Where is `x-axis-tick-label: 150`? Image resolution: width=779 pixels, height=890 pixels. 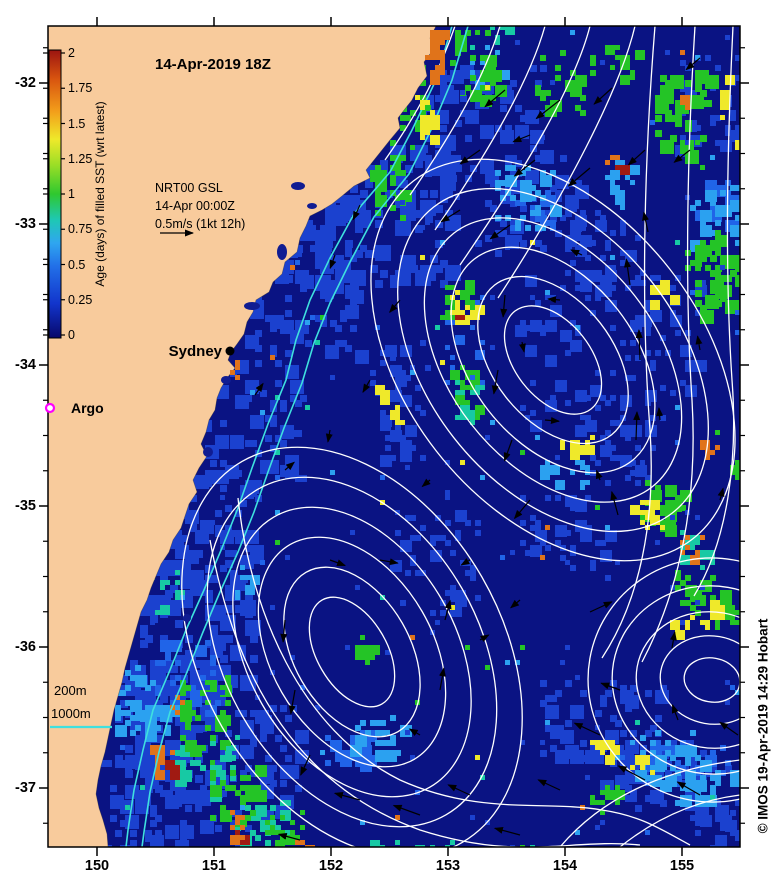 x-axis-tick-label: 150 is located at coordinates (97, 866).